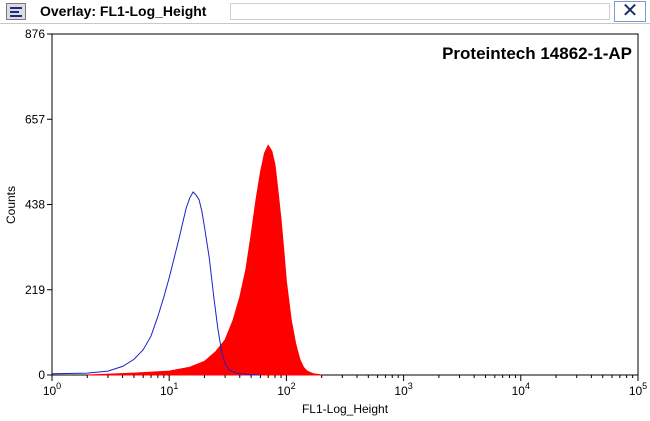 The image size is (650, 421). What do you see at coordinates (52, 389) in the screenshot?
I see `x-tick-label: 10⁰` at bounding box center [52, 389].